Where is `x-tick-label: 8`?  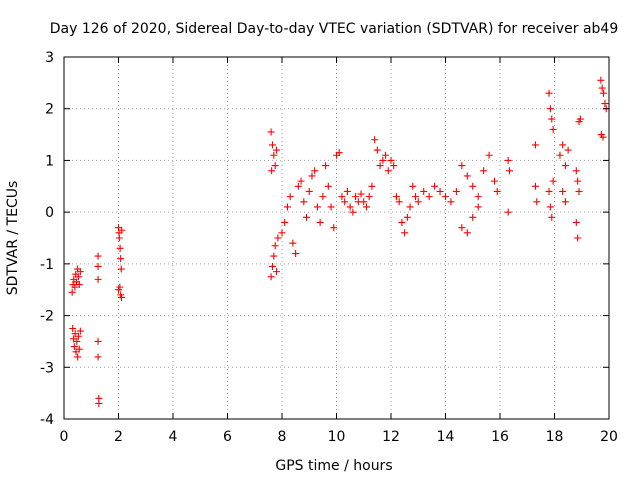
x-tick-label: 8 is located at coordinates (282, 437).